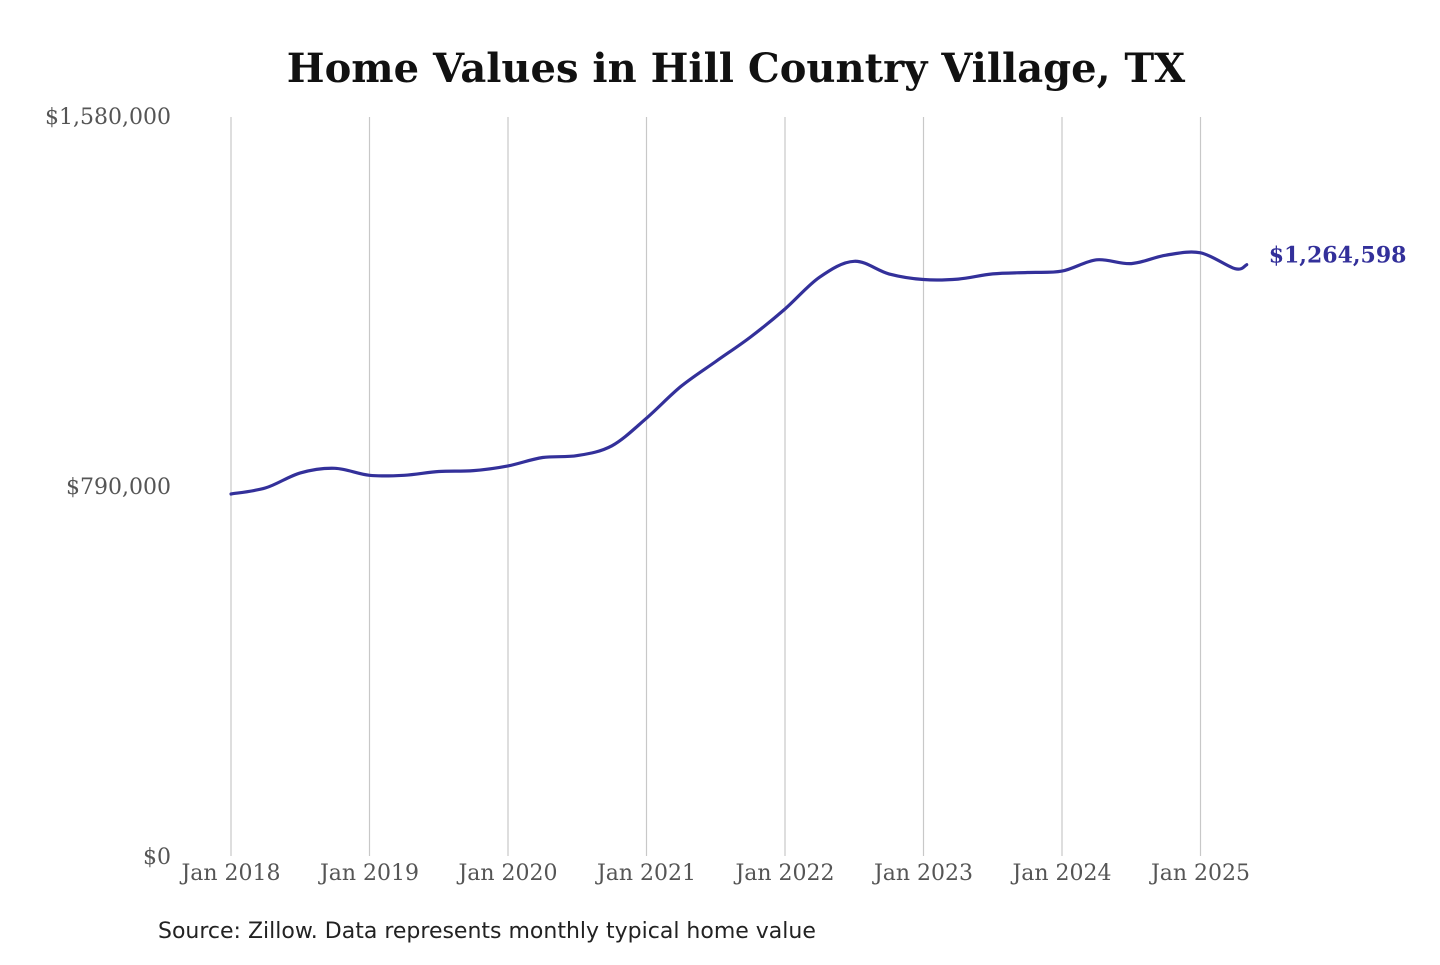 Image resolution: width=1440 pixels, height=965 pixels. I want to click on x-tick-label: Jan 2019, so click(368, 873).